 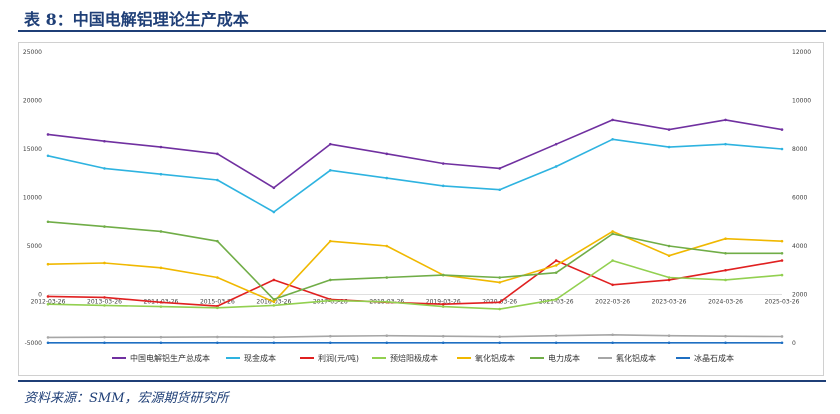 I want to click on legend-label: 预焙阳极成本, so click(x=414, y=358).